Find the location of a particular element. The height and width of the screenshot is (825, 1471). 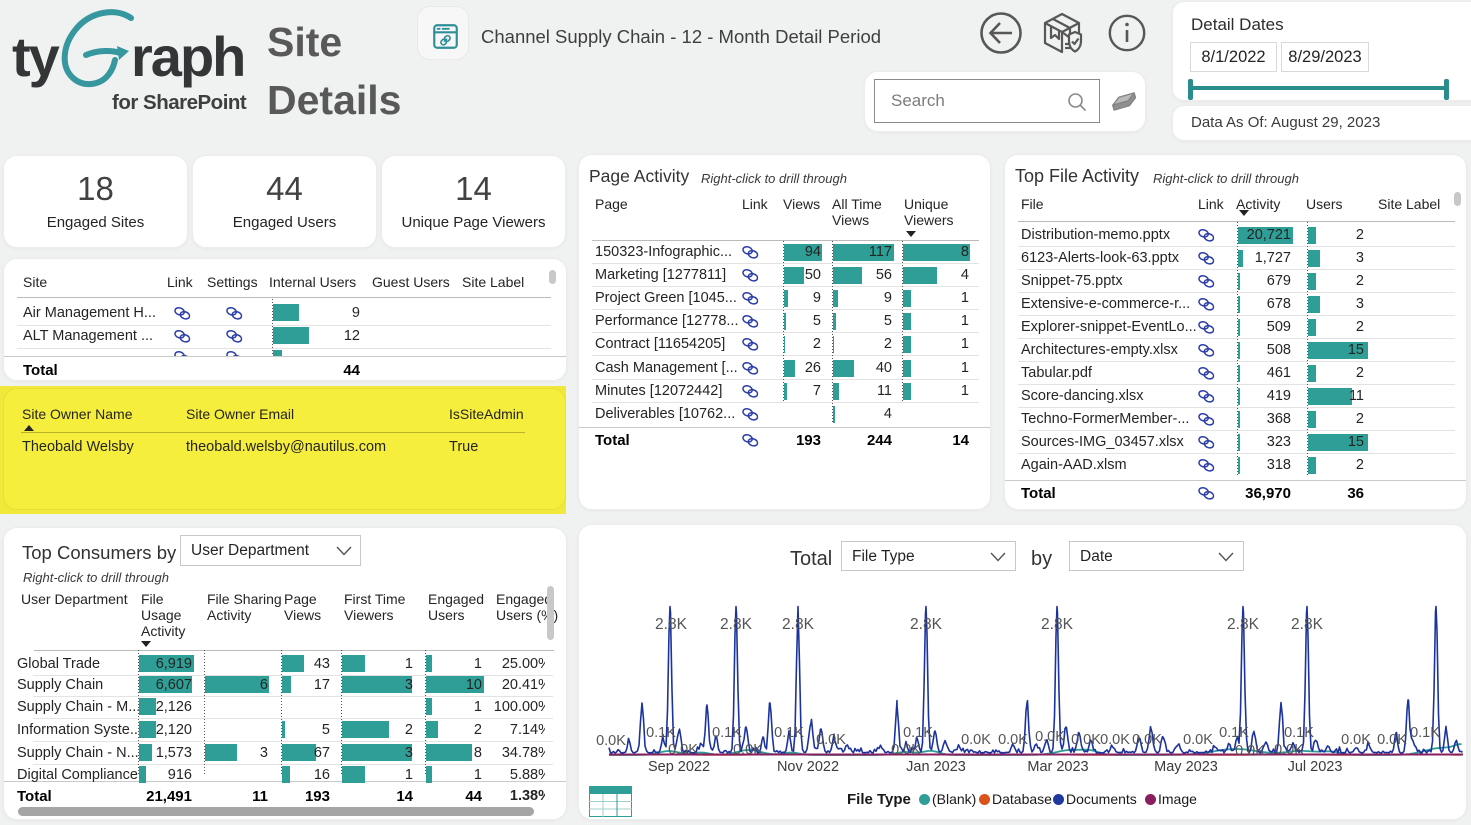

svg-text: Sep 2022 is located at coordinates (679, 767).